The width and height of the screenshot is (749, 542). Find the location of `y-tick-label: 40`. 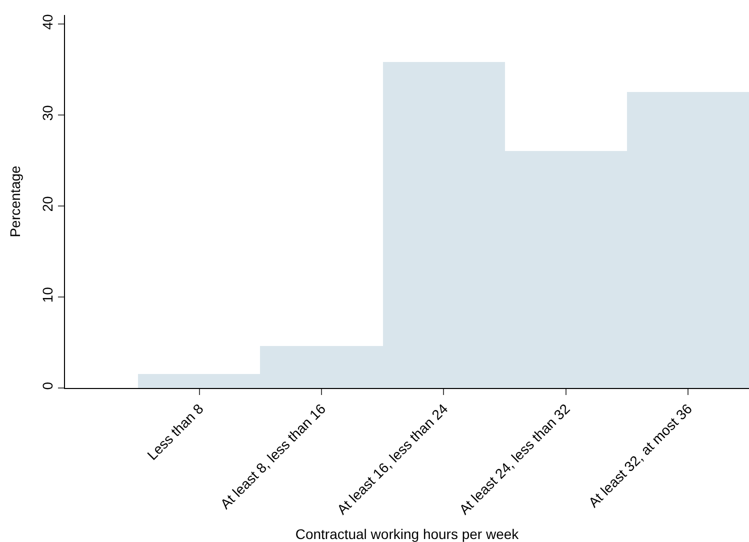

y-tick-label: 40 is located at coordinates (47, 22).